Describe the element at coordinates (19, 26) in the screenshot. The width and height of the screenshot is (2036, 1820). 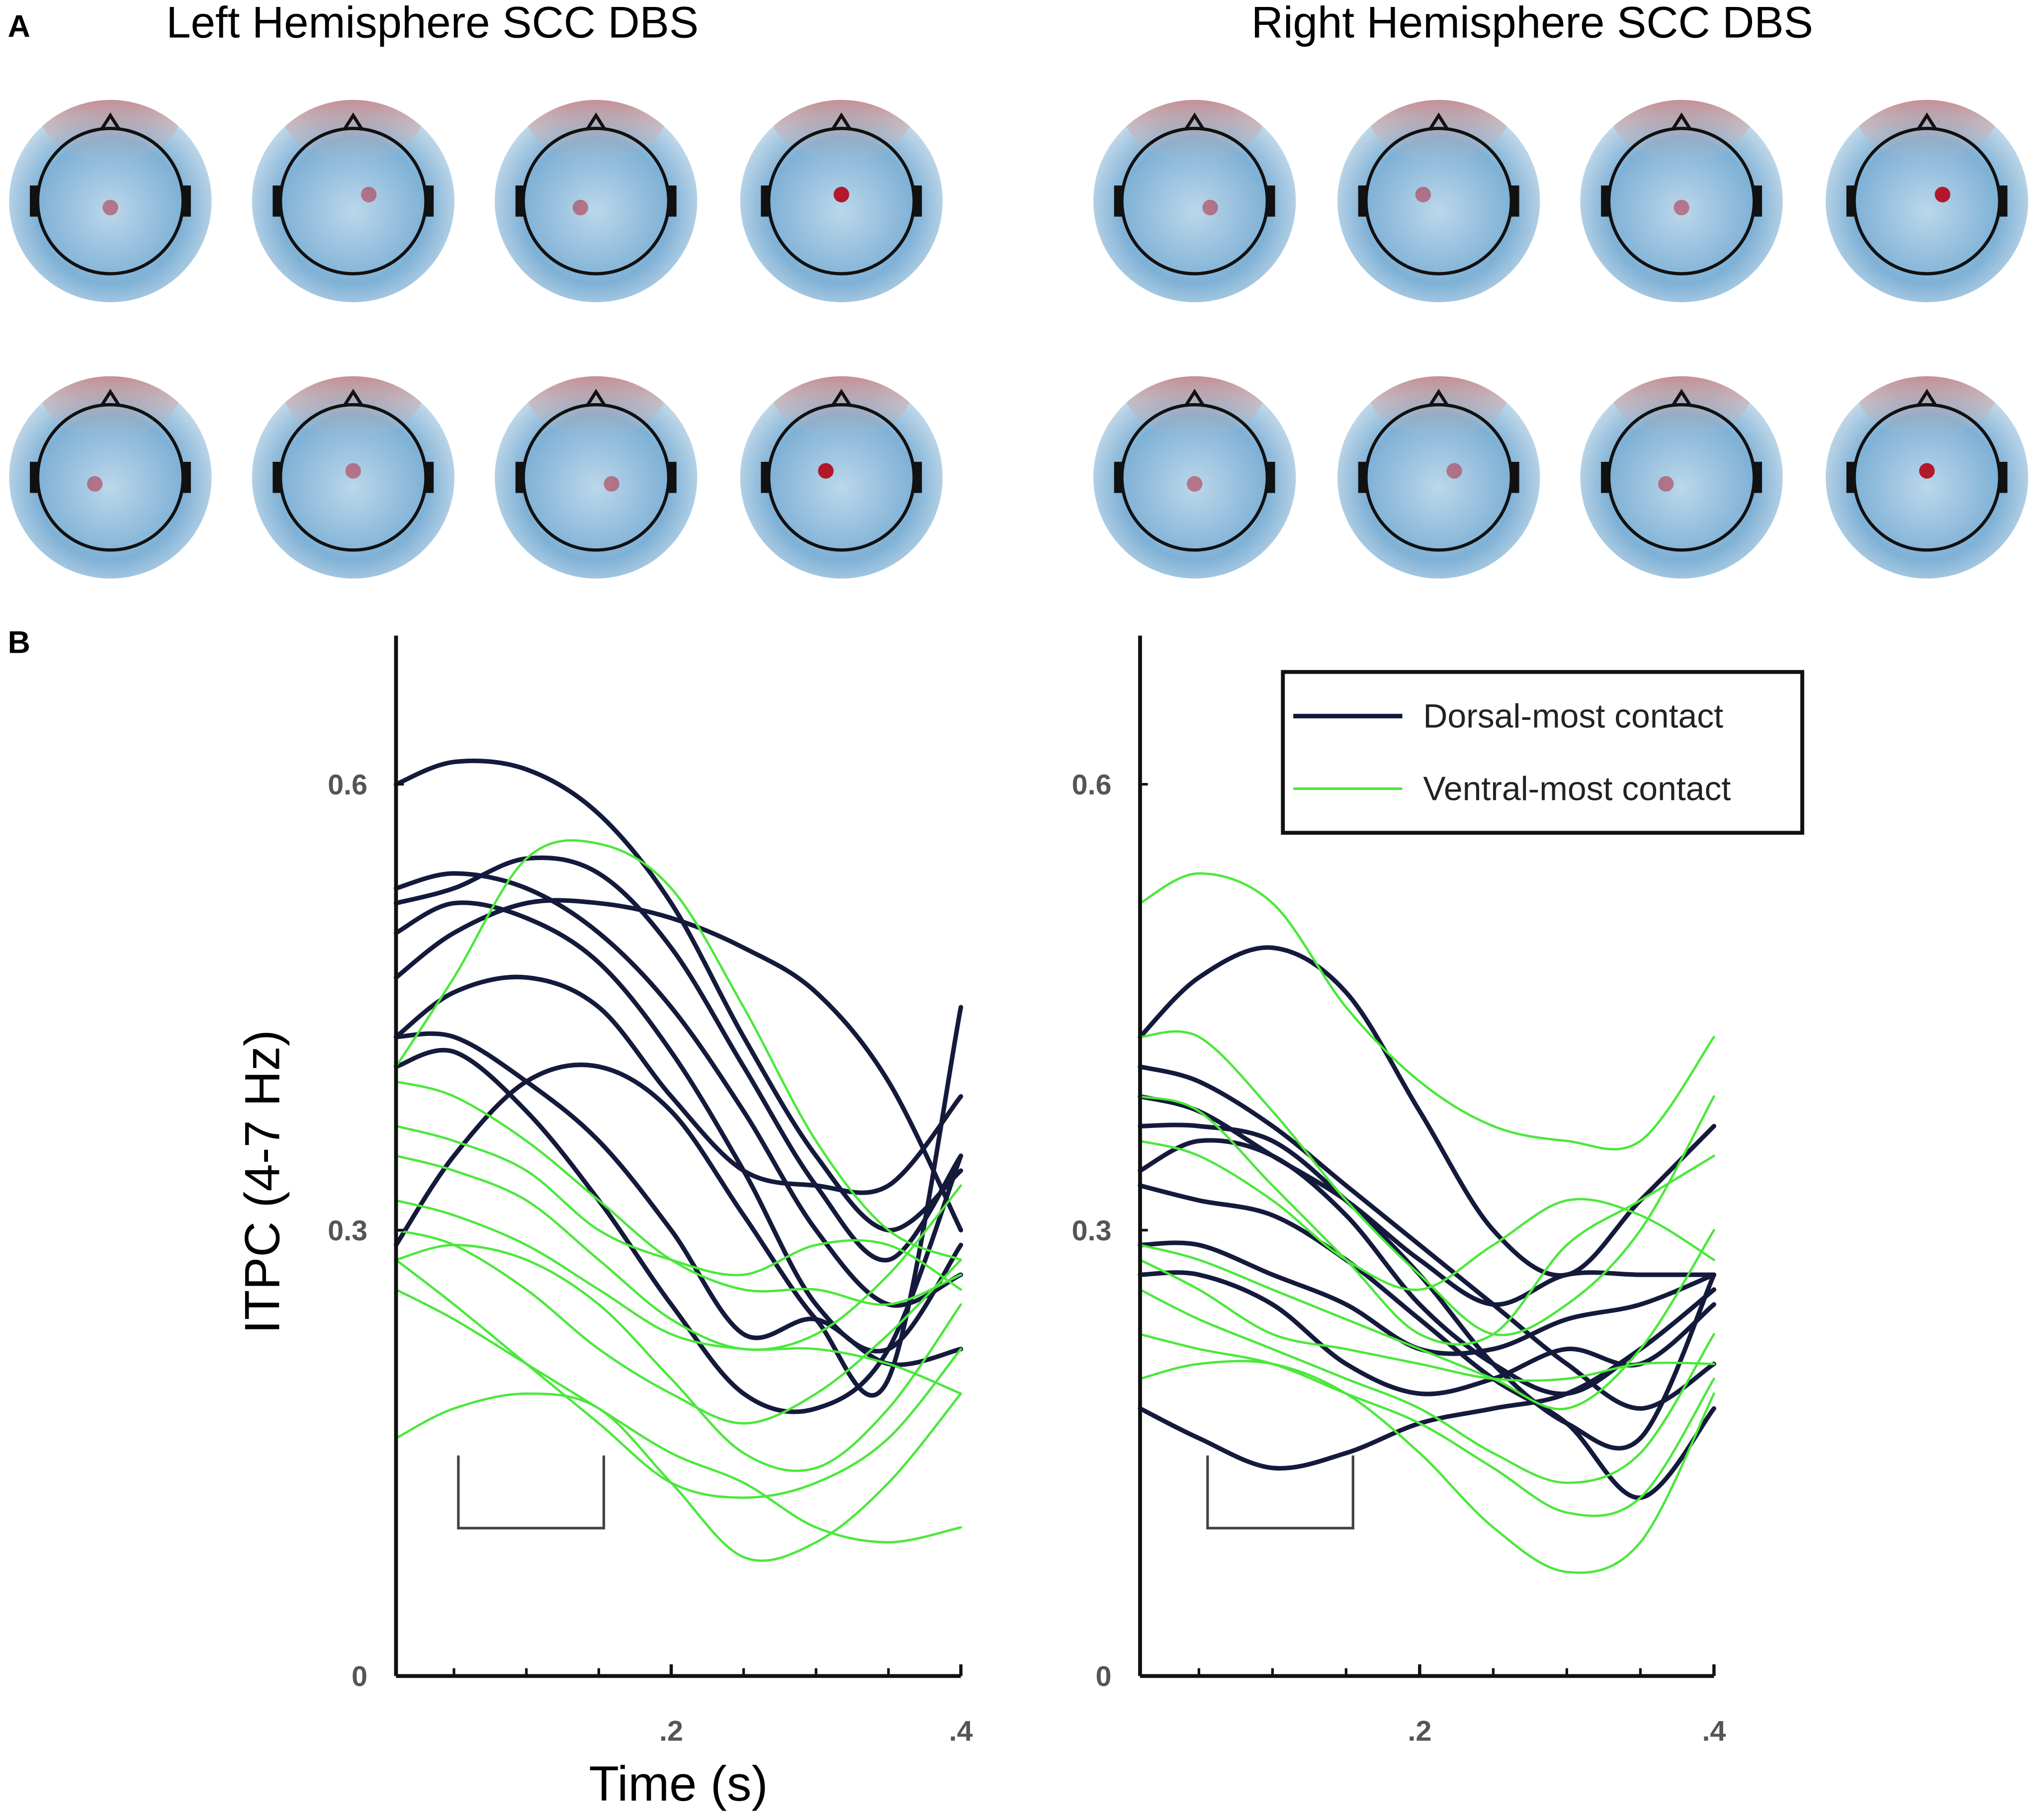
I see `panel-label: A` at that location.